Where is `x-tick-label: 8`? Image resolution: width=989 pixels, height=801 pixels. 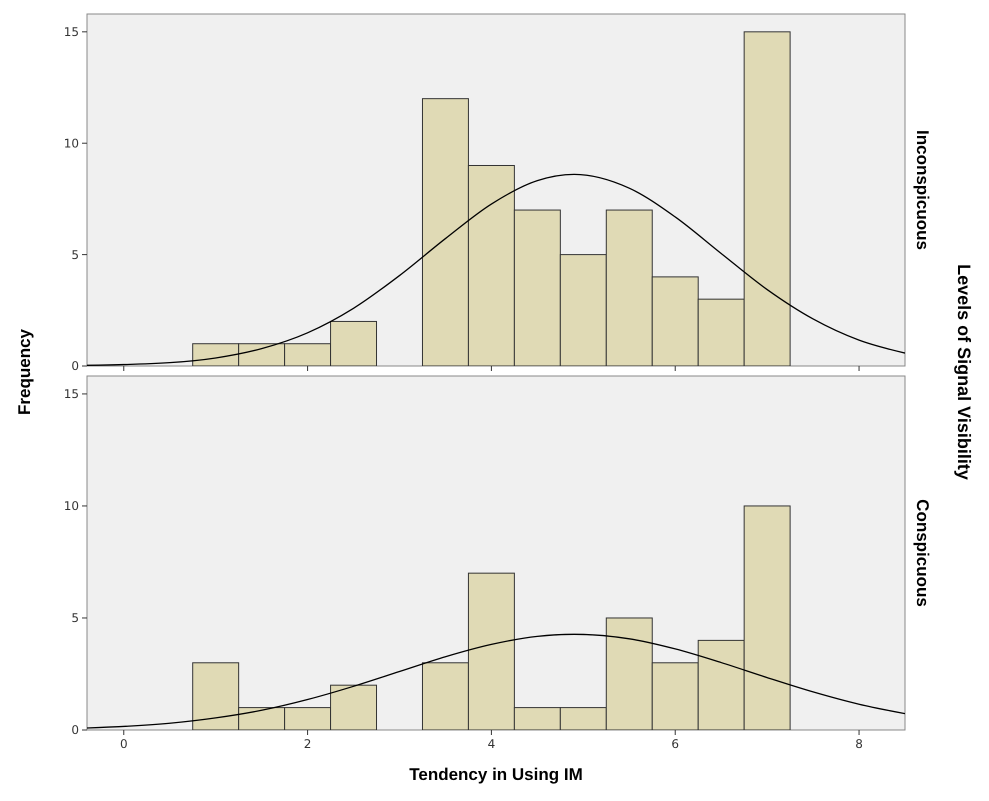 x-tick-label: 8 is located at coordinates (859, 744).